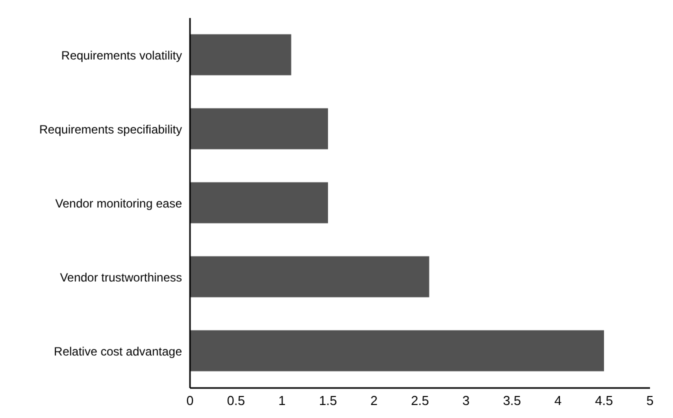 The height and width of the screenshot is (418, 673). Describe the element at coordinates (328, 400) in the screenshot. I see `x-tick-label: 1.5` at that location.